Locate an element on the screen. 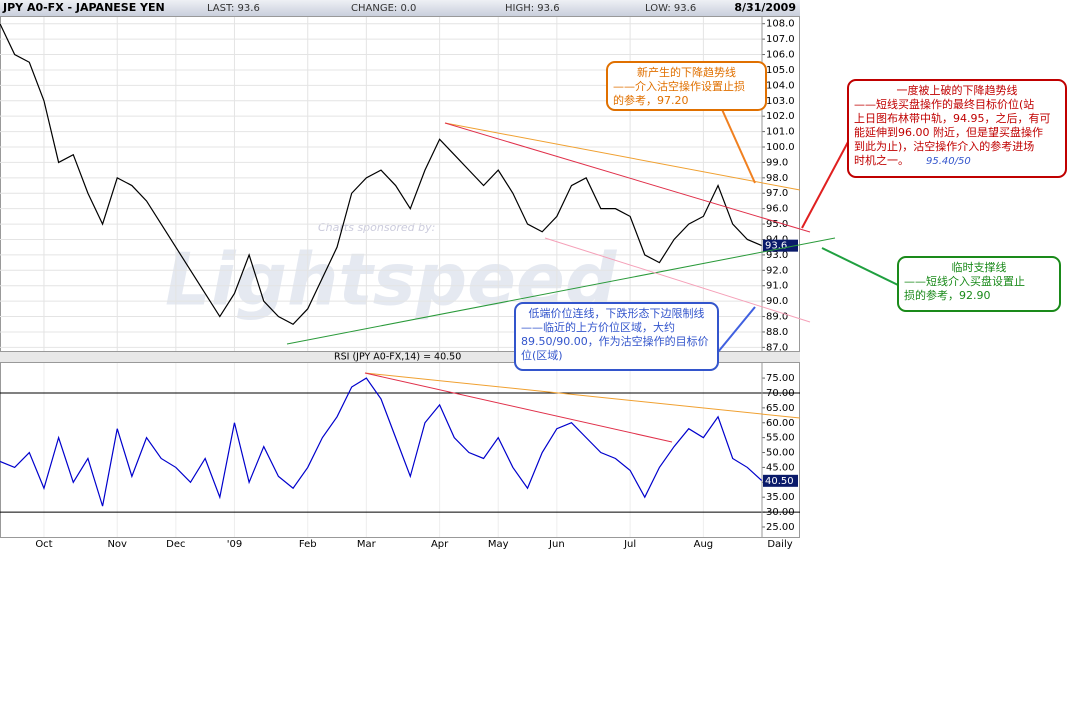 This screenshot has height=703, width=1086. annotation-text: 的参考，97.20 is located at coordinates (651, 100).